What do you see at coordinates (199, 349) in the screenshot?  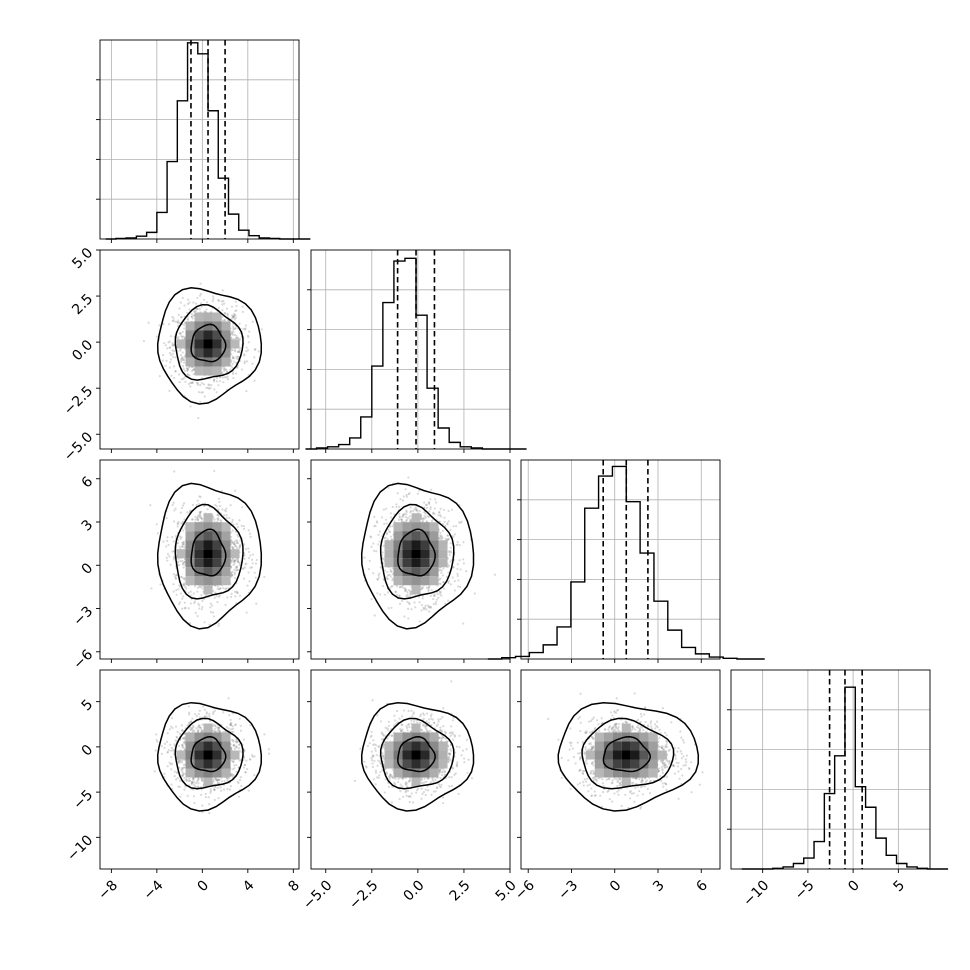 I see `panel-frame` at bounding box center [199, 349].